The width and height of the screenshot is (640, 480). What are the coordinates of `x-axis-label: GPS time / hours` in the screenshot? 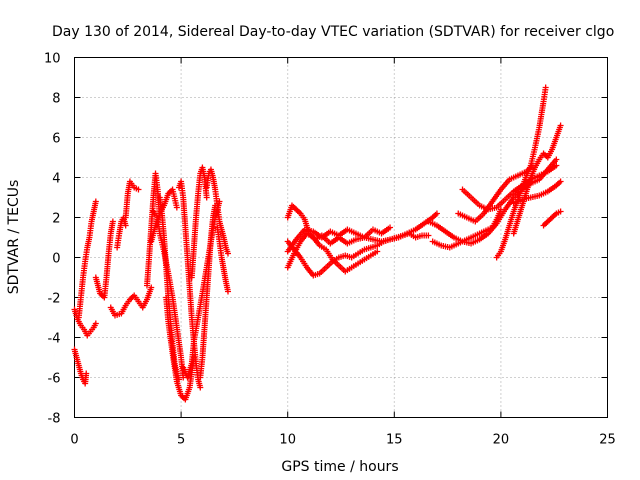 It's located at (339, 467).